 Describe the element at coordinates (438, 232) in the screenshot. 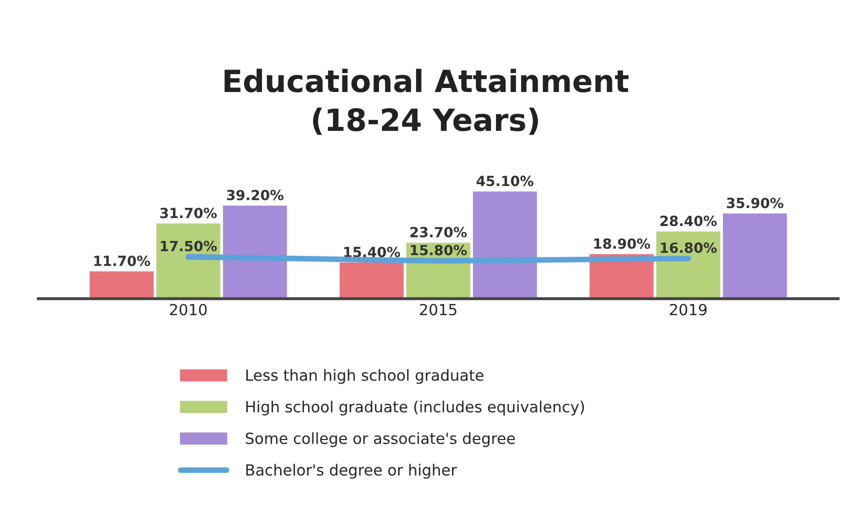

I see `data-label: 23.70%` at that location.